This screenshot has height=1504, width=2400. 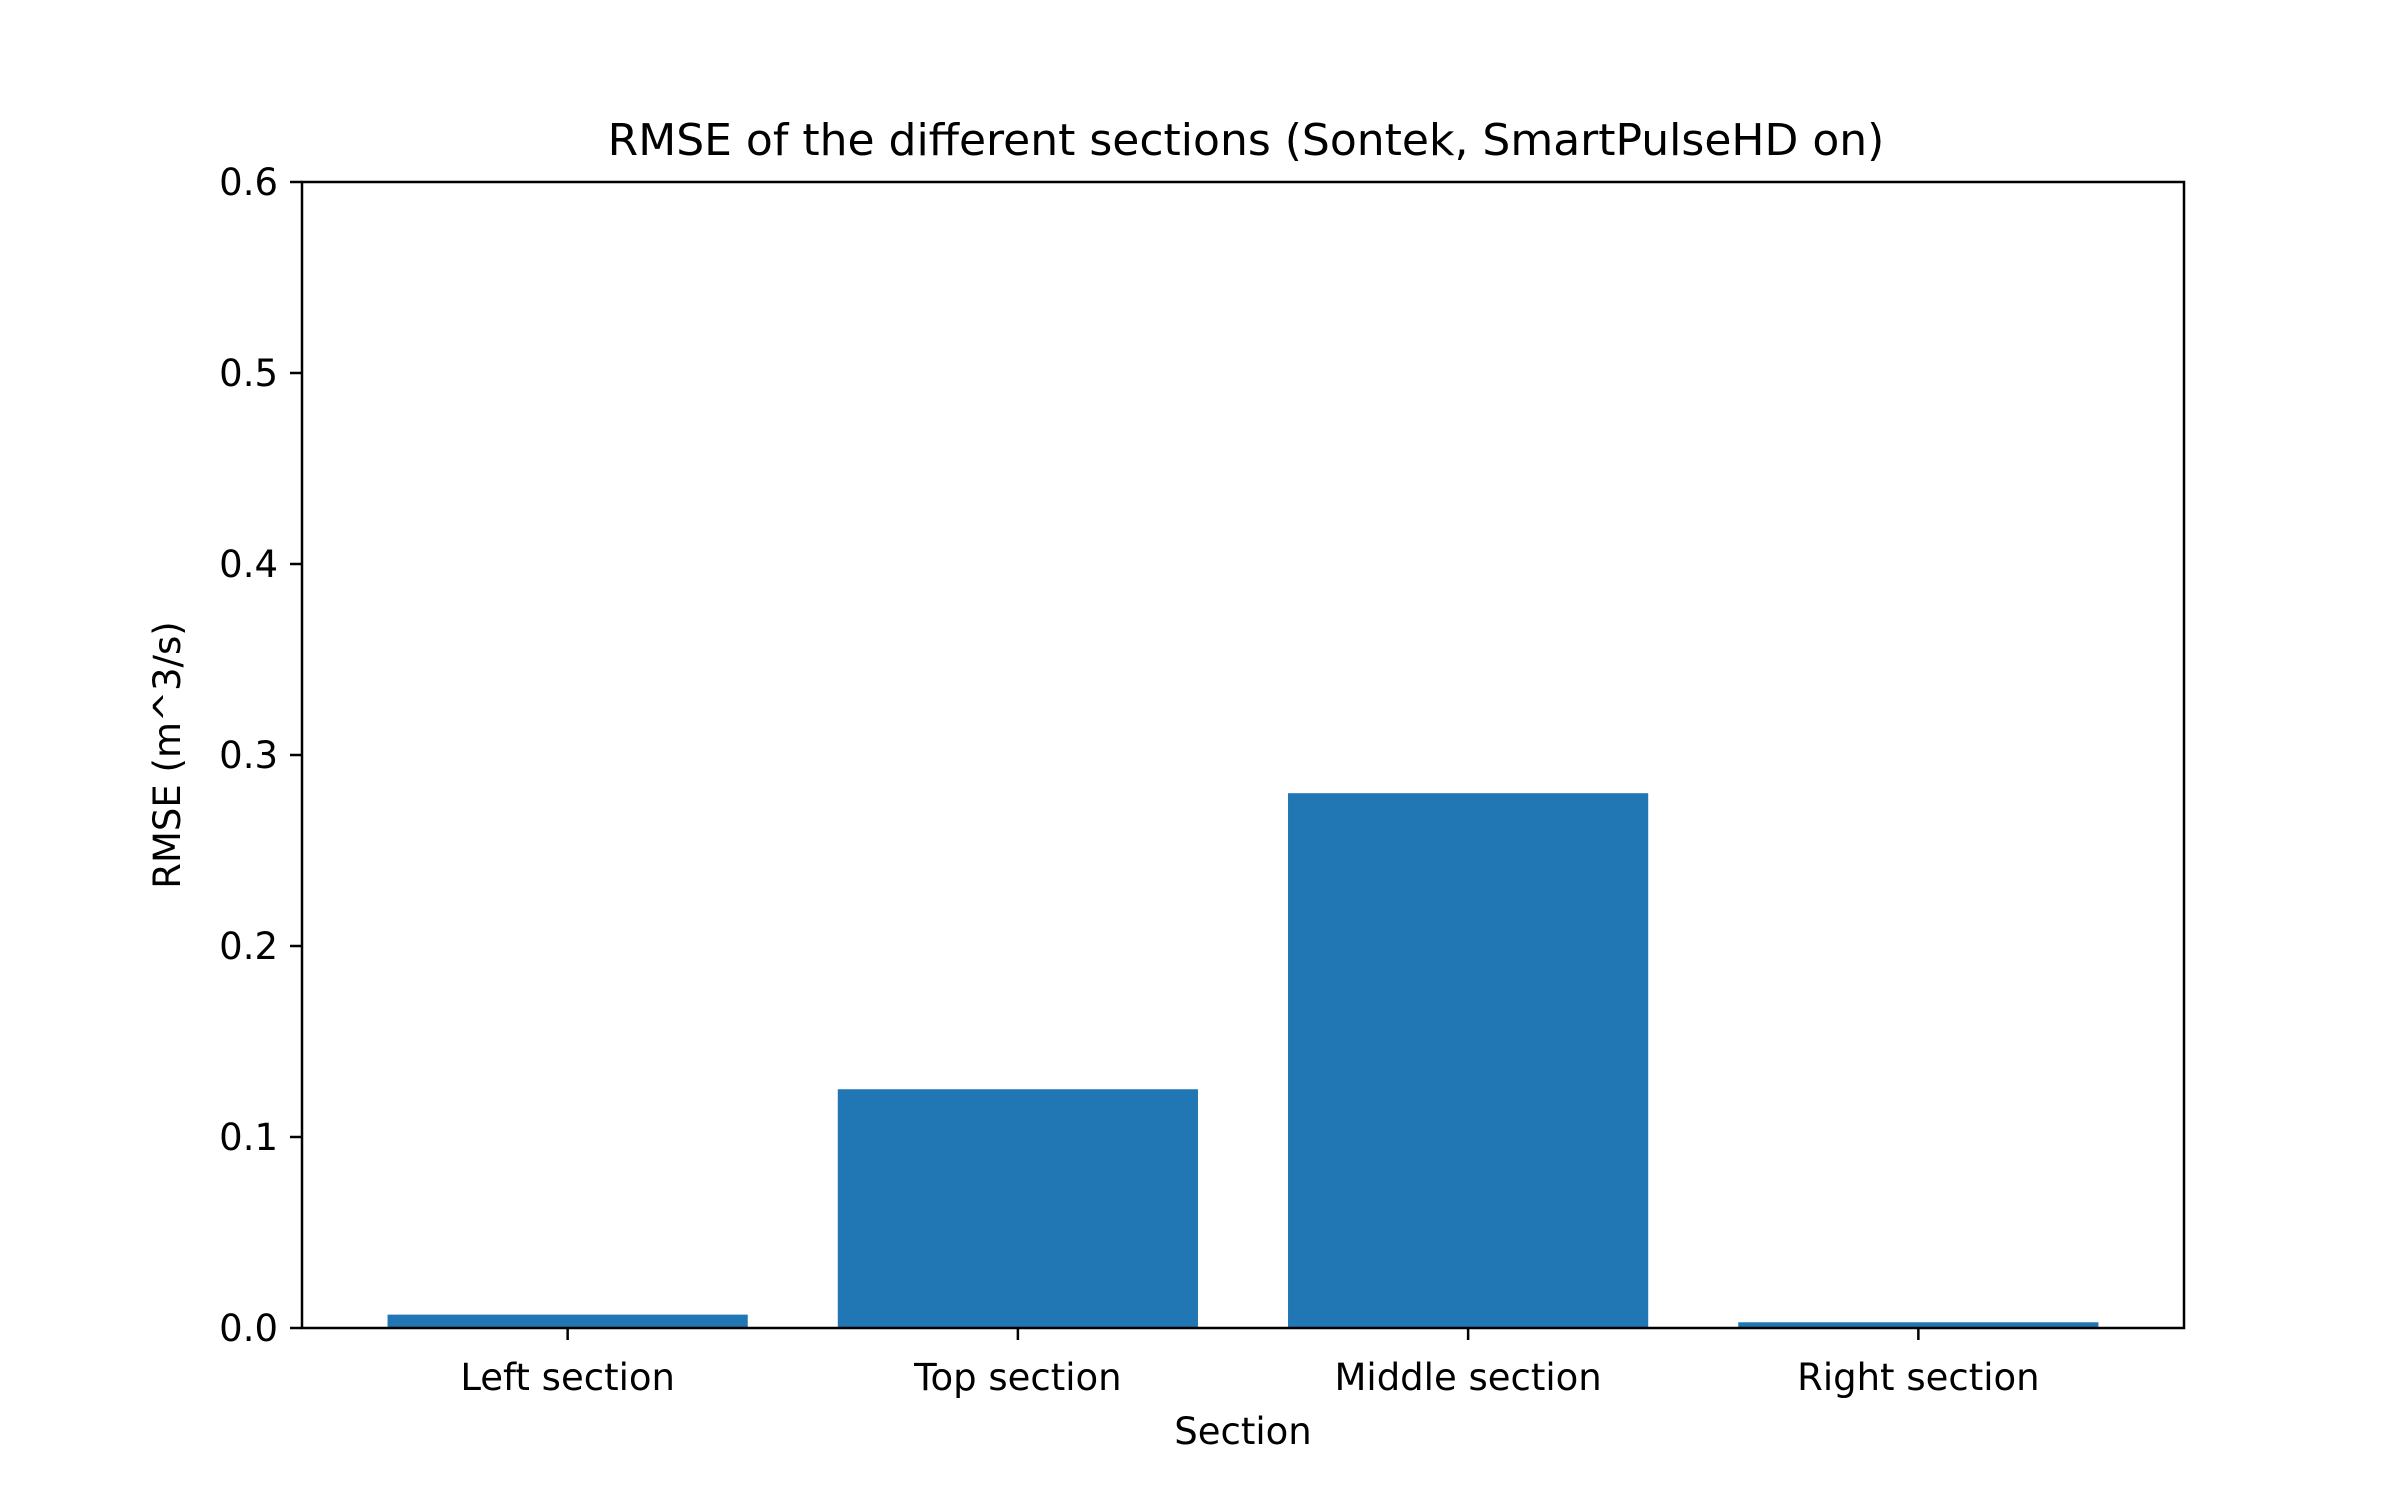 What do you see at coordinates (1242, 1431) in the screenshot?
I see `x-axis-label: Section` at bounding box center [1242, 1431].